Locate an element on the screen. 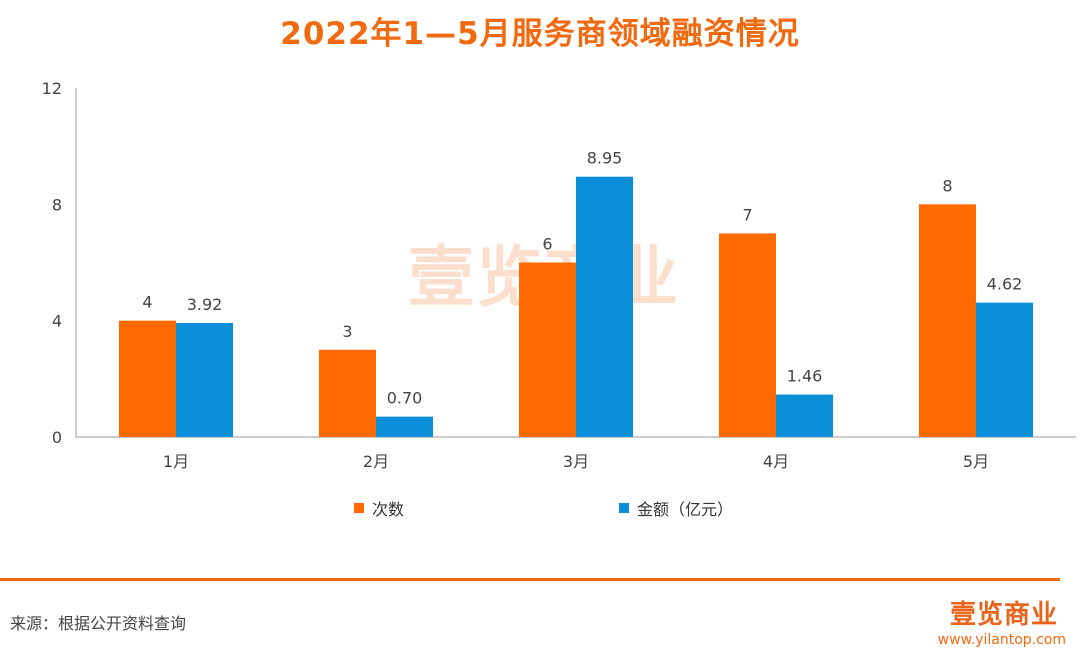 Image resolution: width=1080 pixels, height=660 pixels. data-label: 7 is located at coordinates (747, 214).